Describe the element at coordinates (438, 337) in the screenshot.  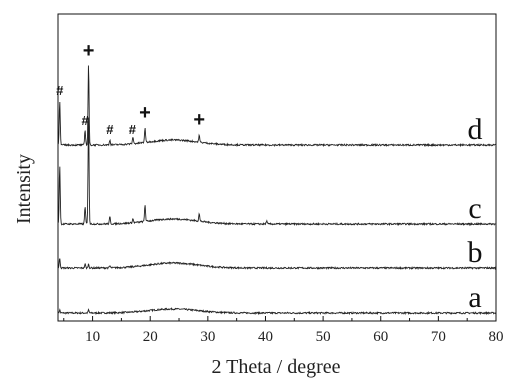
I see `x-tick-label: 70` at that location.